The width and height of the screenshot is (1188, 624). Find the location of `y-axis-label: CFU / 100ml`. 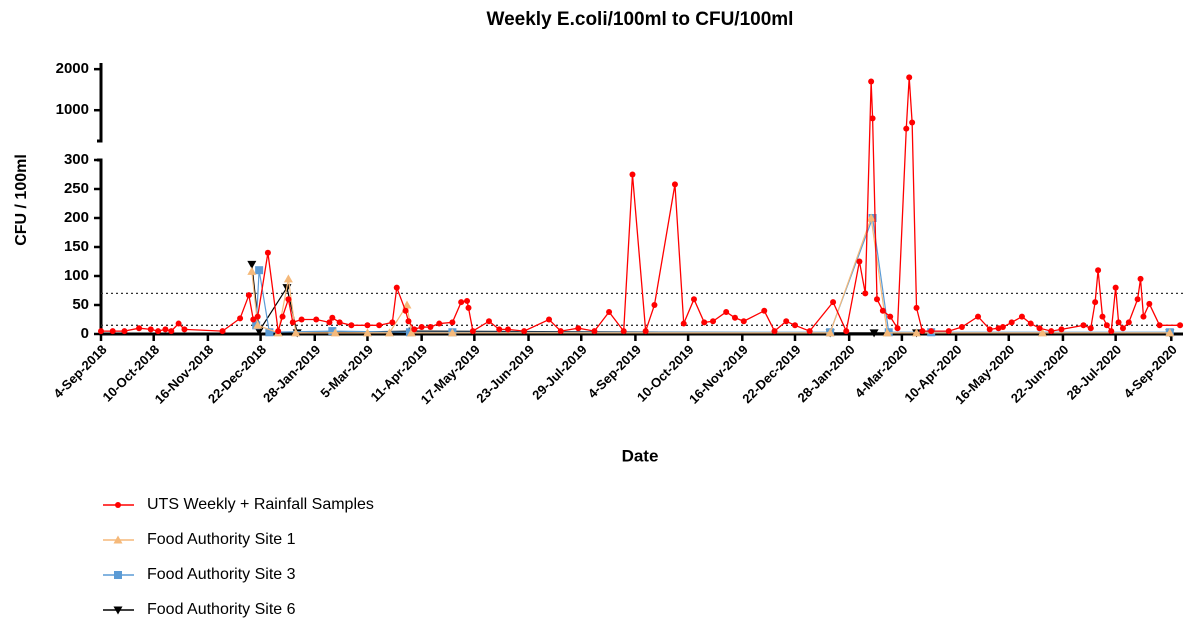

y-axis-label: CFU / 100ml is located at coordinates (21, 200).